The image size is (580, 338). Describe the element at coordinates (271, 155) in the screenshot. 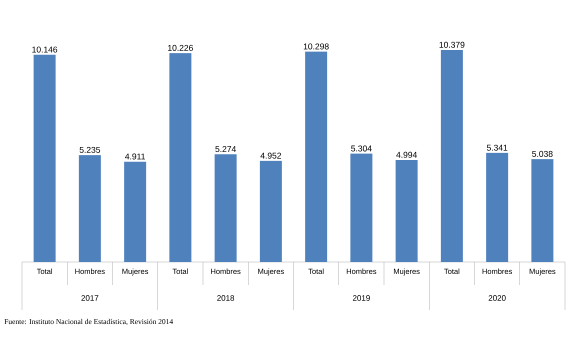

I see `data-label: 4.952` at that location.